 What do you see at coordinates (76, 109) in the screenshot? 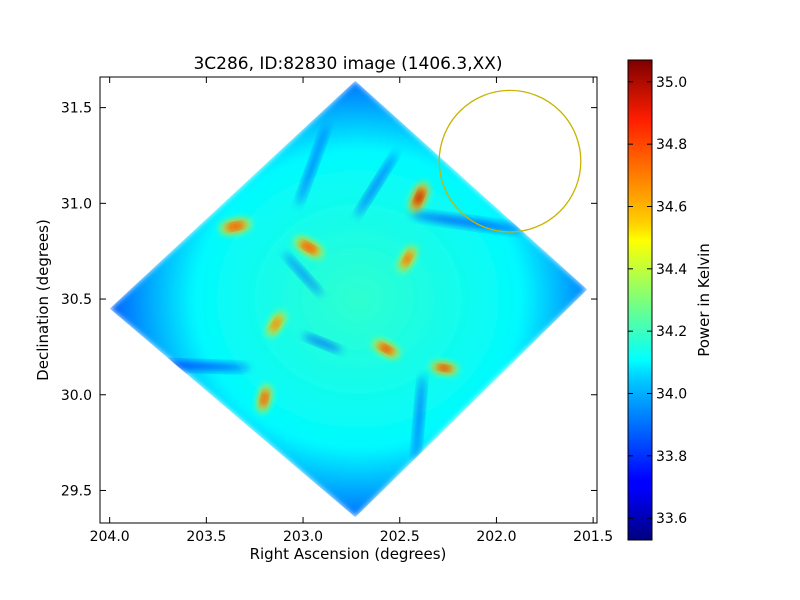
I see `y-tick-label: 31.5` at bounding box center [76, 109].